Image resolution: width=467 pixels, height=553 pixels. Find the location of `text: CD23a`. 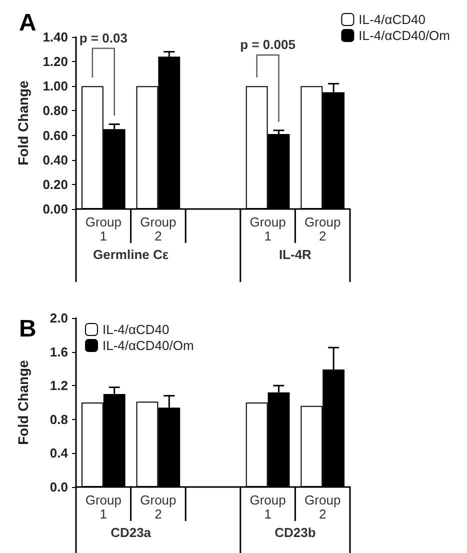

text: CD23a is located at coordinates (131, 532).